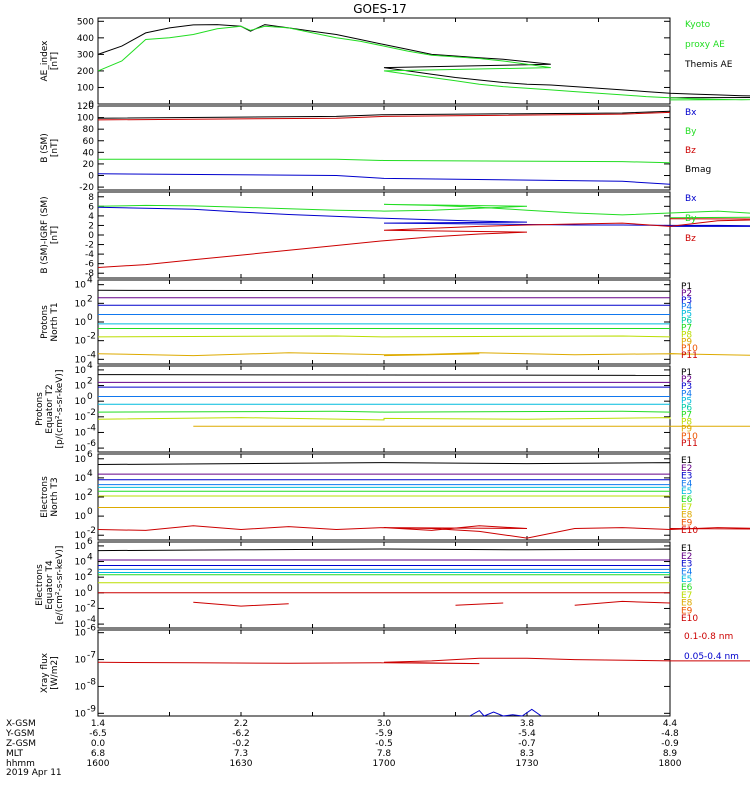  What do you see at coordinates (687, 588) in the screenshot?
I see `legend-entry: E6` at bounding box center [687, 588].